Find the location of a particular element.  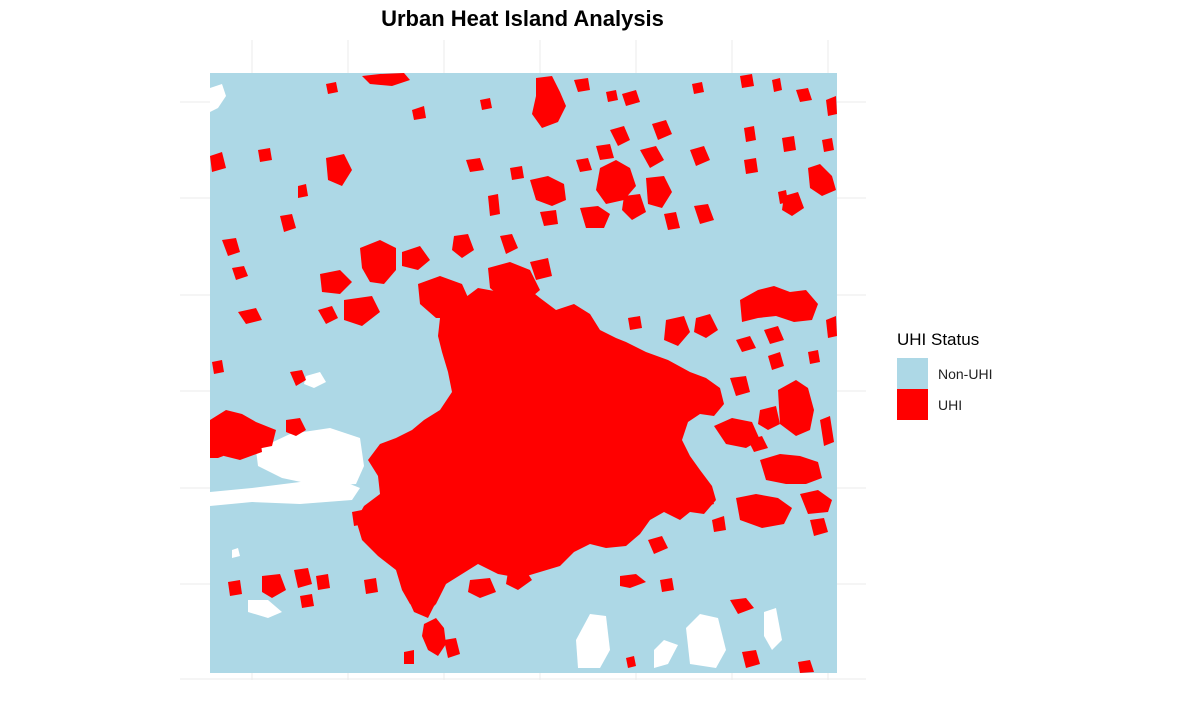

legend-label-uhi: UHI is located at coordinates (950, 404).